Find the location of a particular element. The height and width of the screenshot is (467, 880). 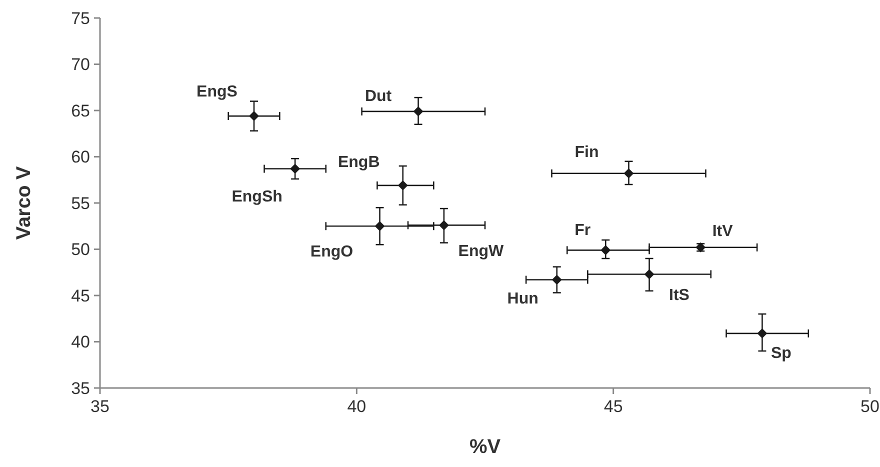

y-tick-label: 55 is located at coordinates (80, 203).